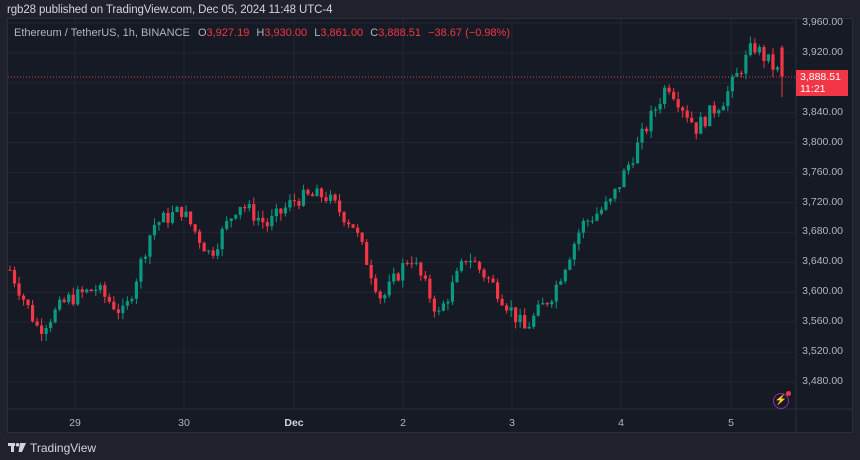 The image size is (860, 460). Describe the element at coordinates (822, 171) in the screenshot. I see `price-tick-label: 3,760.00` at that location.